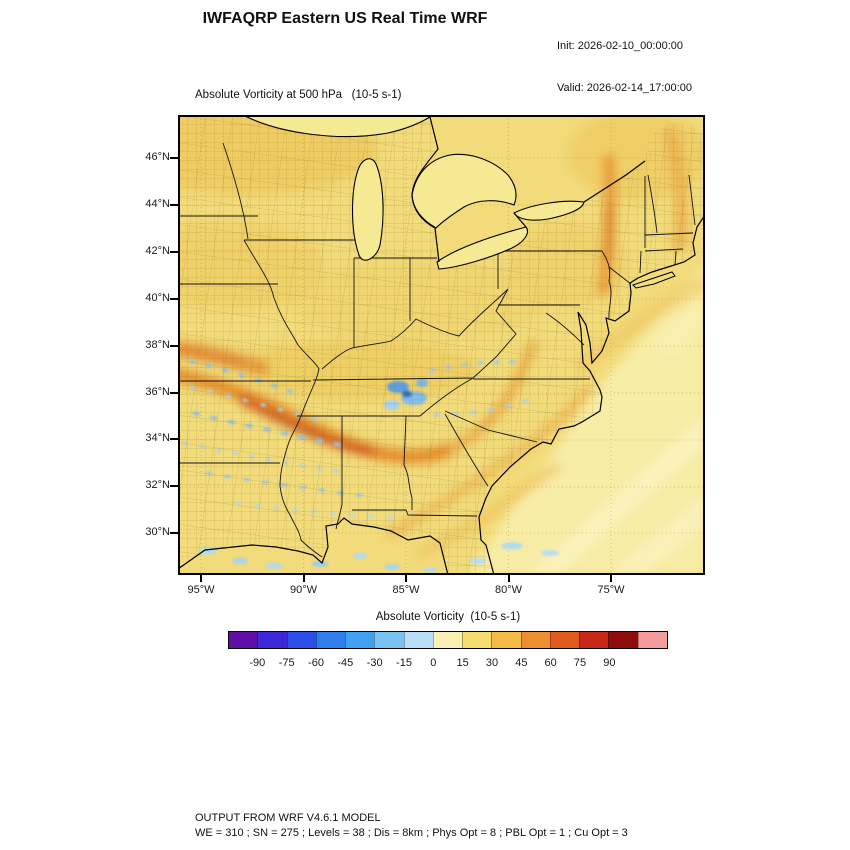  What do you see at coordinates (298, 95) in the screenshot?
I see `field-title: Absolute Vorticity at 500 hPa (10-5 s-1)` at bounding box center [298, 95].